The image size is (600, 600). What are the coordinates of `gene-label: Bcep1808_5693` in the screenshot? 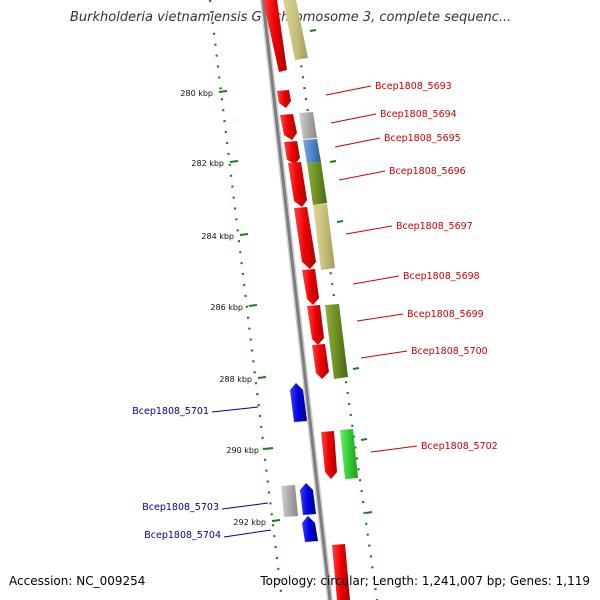 It's located at (413, 86).